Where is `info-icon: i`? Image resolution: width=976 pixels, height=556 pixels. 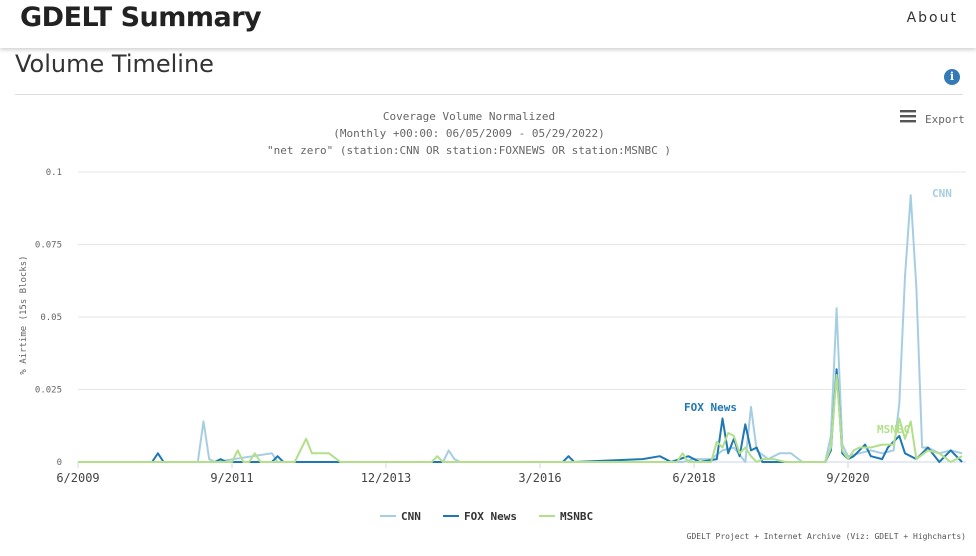
info-icon: i is located at coordinates (952, 77).